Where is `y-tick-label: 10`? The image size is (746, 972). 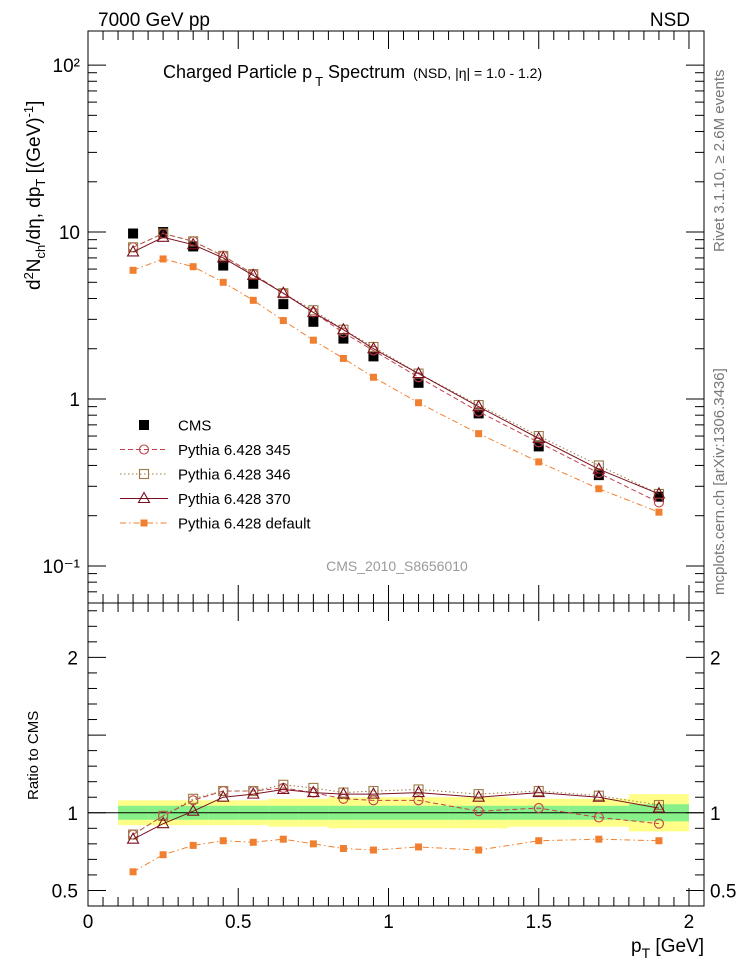 y-tick-label: 10 is located at coordinates (69, 233).